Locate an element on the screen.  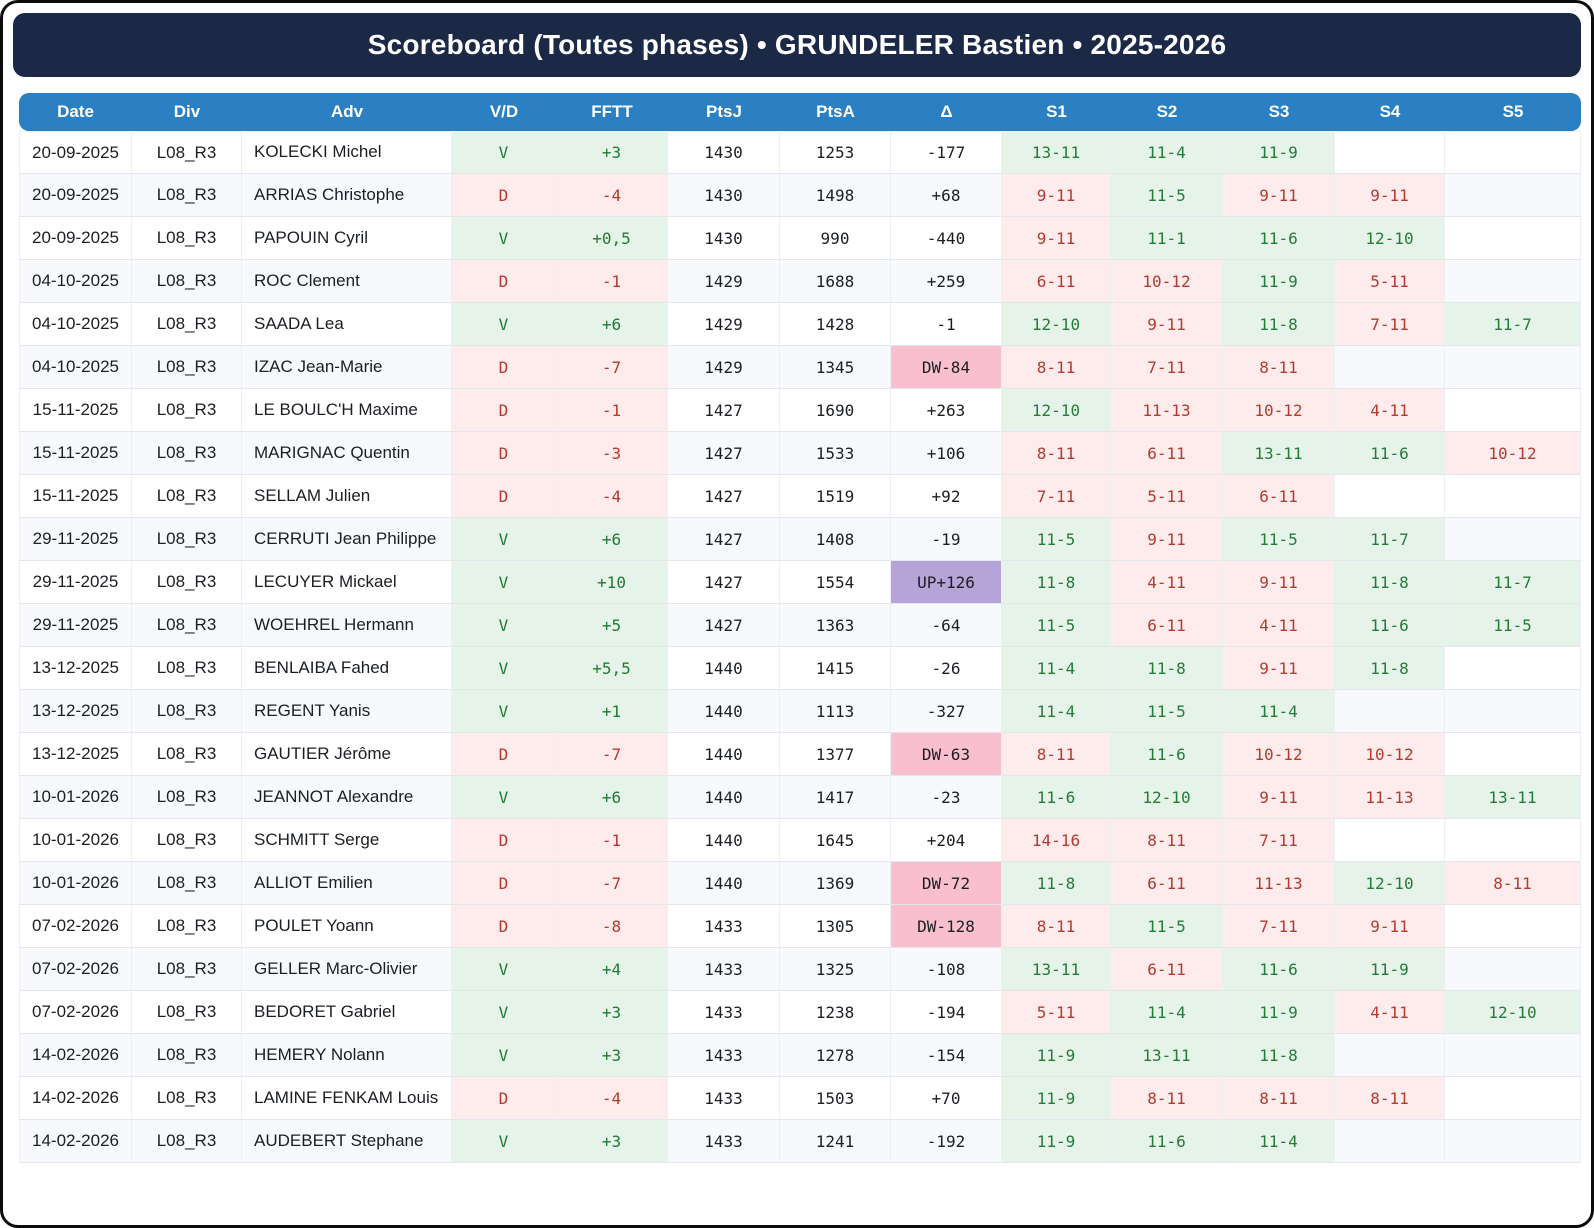
cell-fftt: +10 is located at coordinates (612, 582).